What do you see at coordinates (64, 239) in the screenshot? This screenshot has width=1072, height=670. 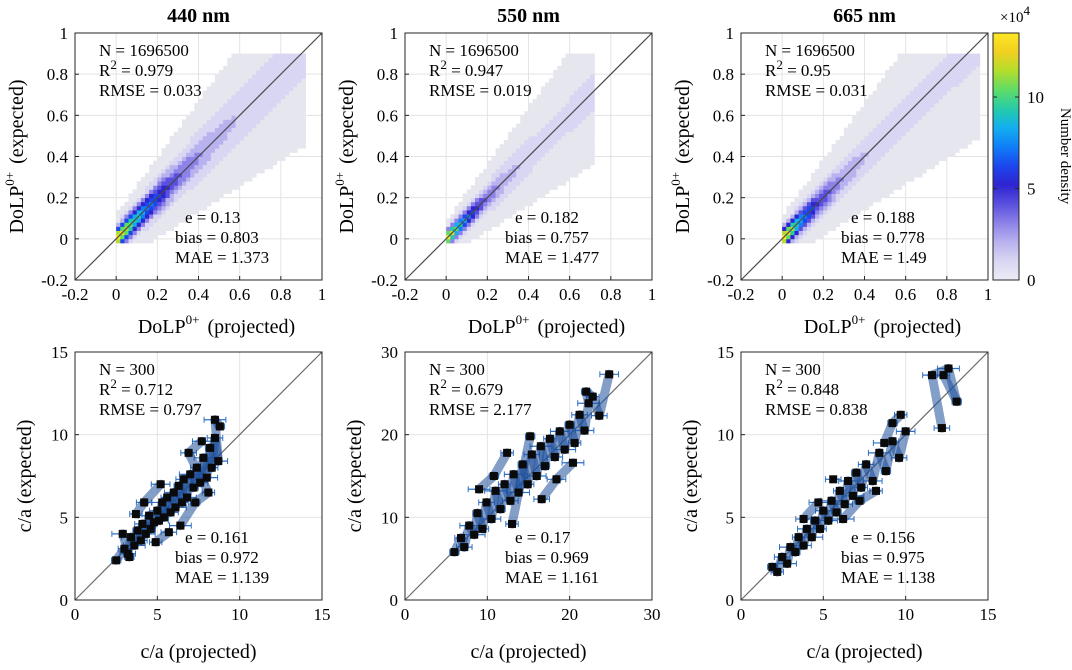 I see `y-tick-label: 0` at bounding box center [64, 239].